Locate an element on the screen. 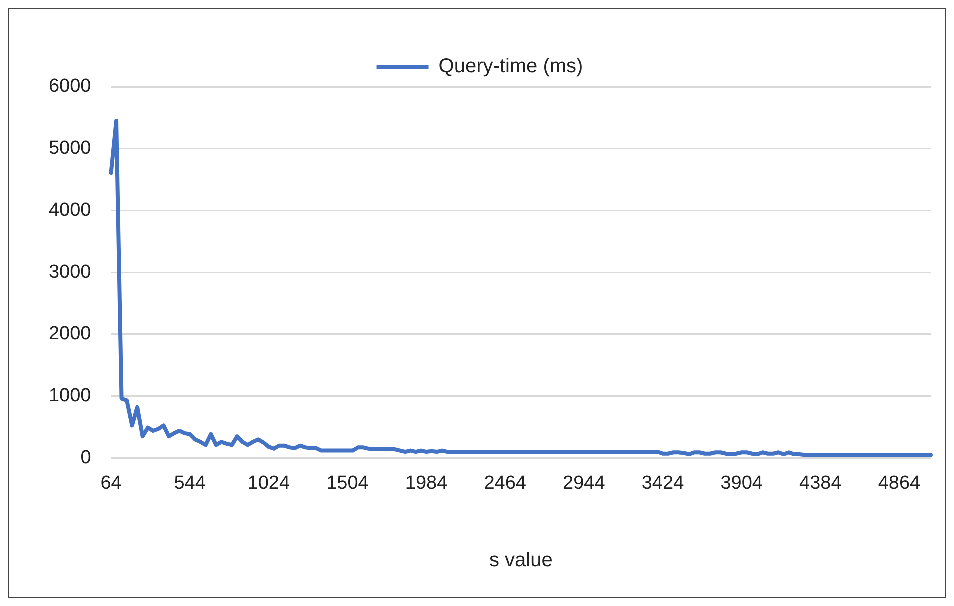  x-tick-label: 1984 is located at coordinates (426, 483).